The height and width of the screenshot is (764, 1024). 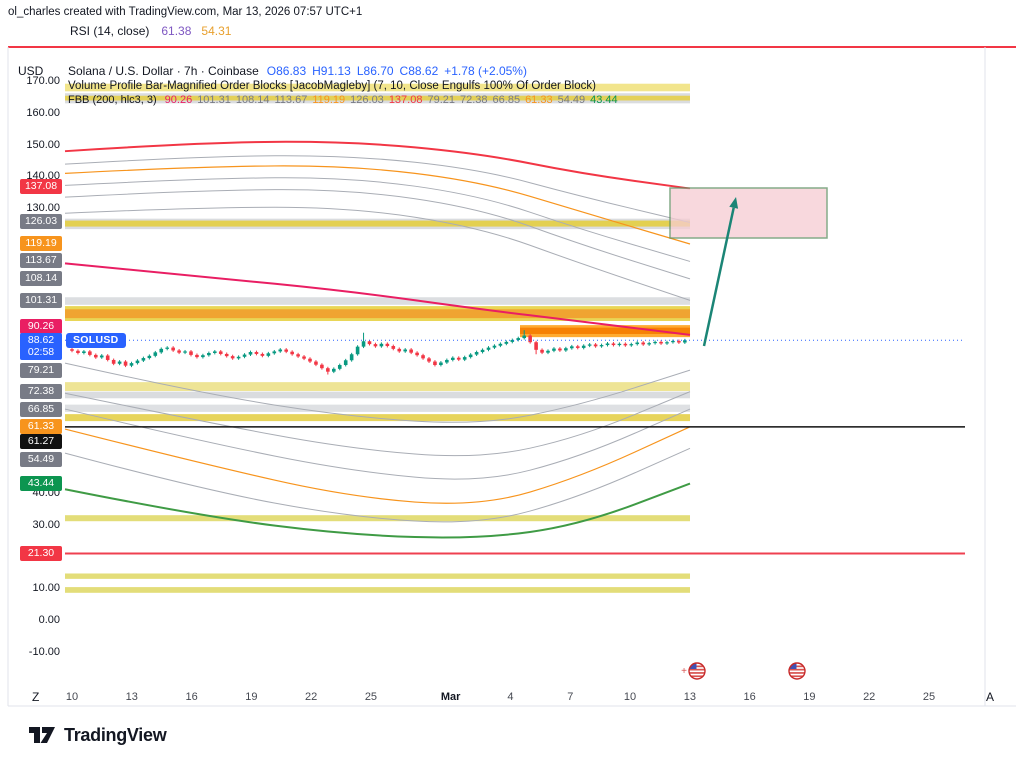 What do you see at coordinates (441, 100) in the screenshot?
I see `fbb-legend-value: 79.21` at bounding box center [441, 100].